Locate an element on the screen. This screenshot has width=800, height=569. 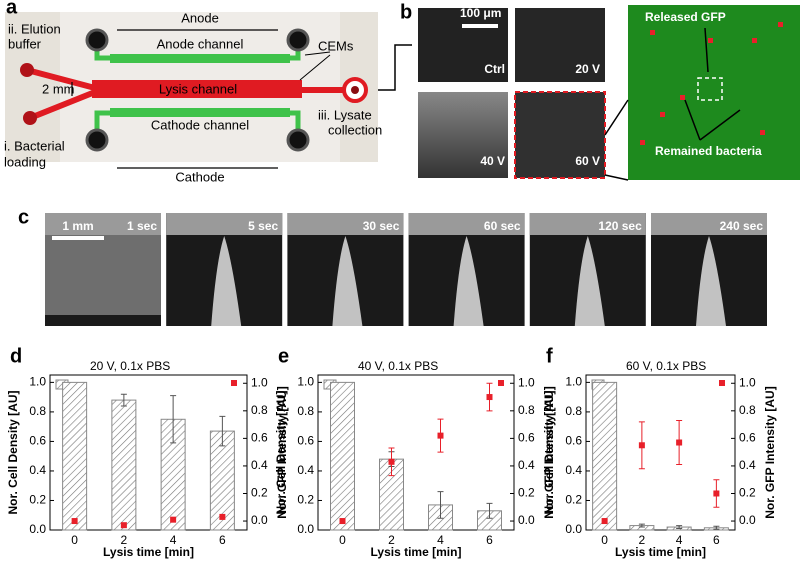
label: 2 mm is located at coordinates (58, 88).